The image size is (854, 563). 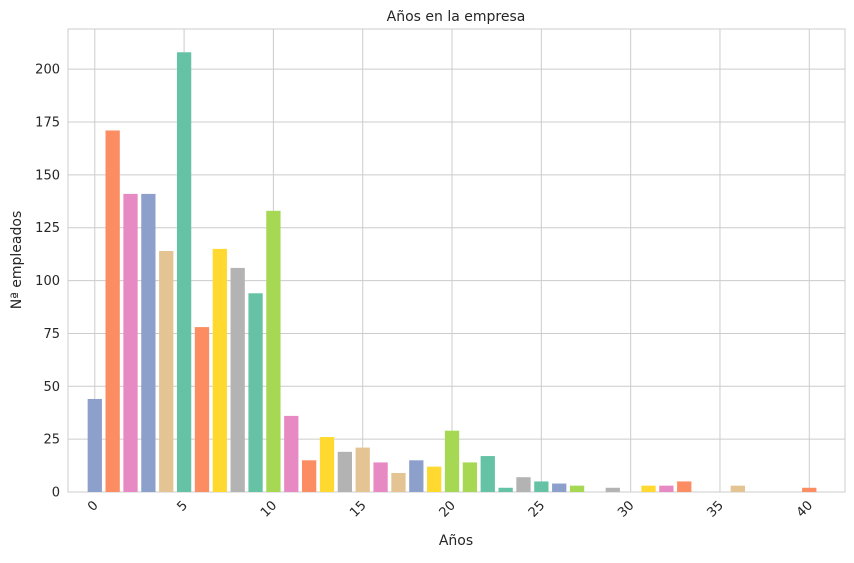 I want to click on x-tick-label: 0, so click(x=93, y=506).